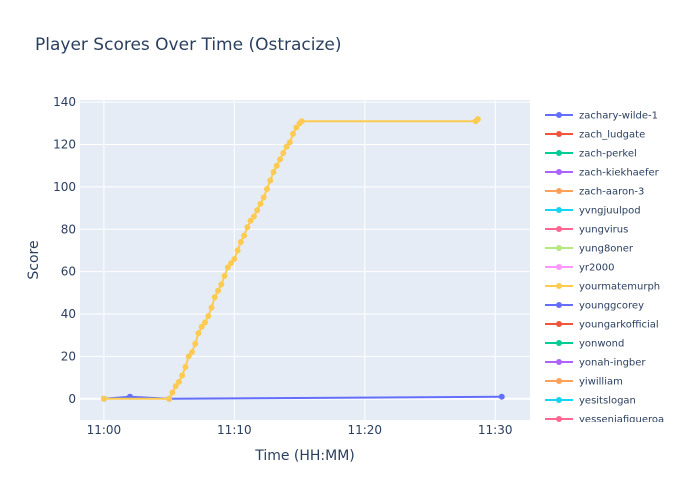  I want to click on legend-item: yesseniafigueroa, so click(604, 420).